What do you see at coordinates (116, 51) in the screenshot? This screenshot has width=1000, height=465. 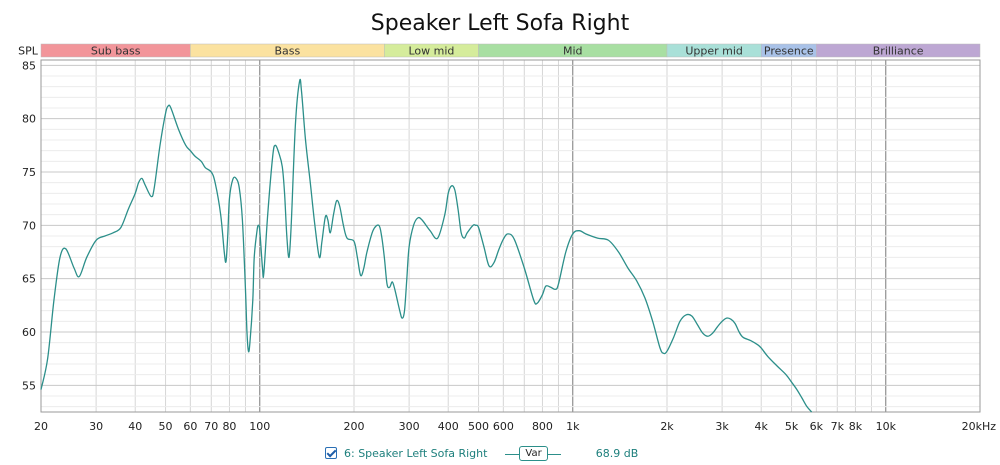 I see `band-label-sub-bass: Sub bass` at bounding box center [116, 51].